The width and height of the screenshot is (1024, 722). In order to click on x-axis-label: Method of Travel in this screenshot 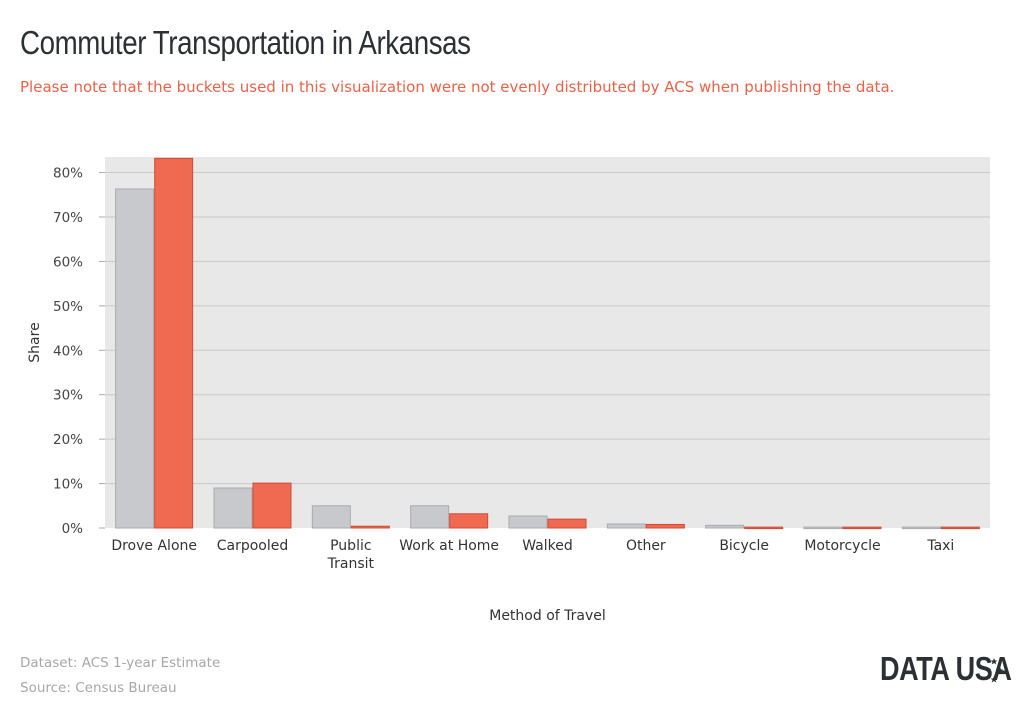, I will do `click(547, 616)`.